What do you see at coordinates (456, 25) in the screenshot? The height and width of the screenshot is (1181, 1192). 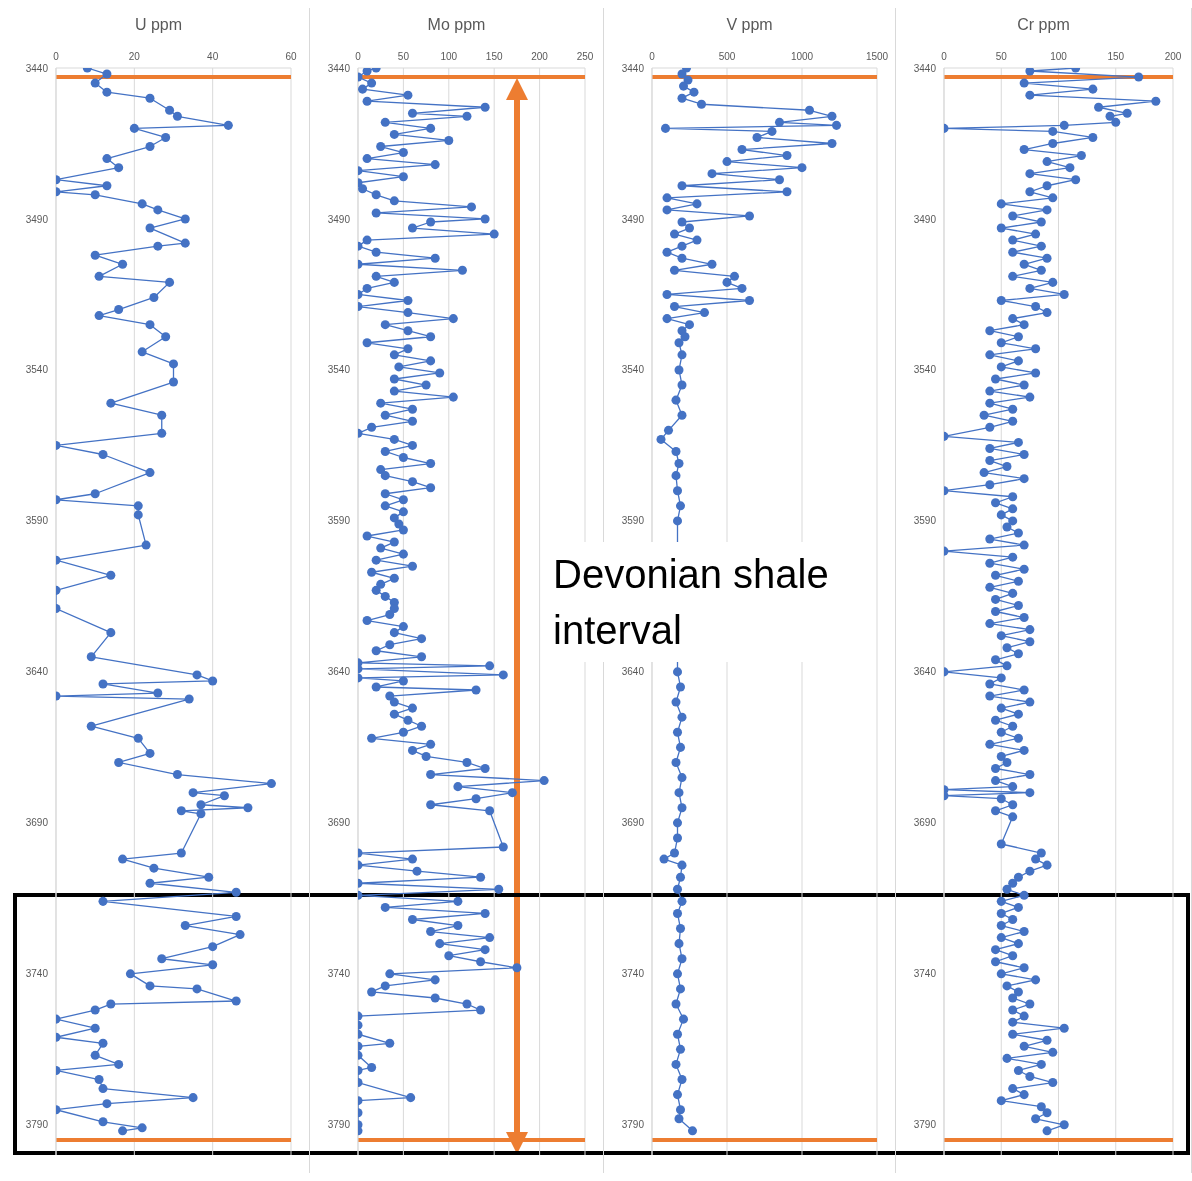 I see `chart-title: Mo ppm` at bounding box center [456, 25].